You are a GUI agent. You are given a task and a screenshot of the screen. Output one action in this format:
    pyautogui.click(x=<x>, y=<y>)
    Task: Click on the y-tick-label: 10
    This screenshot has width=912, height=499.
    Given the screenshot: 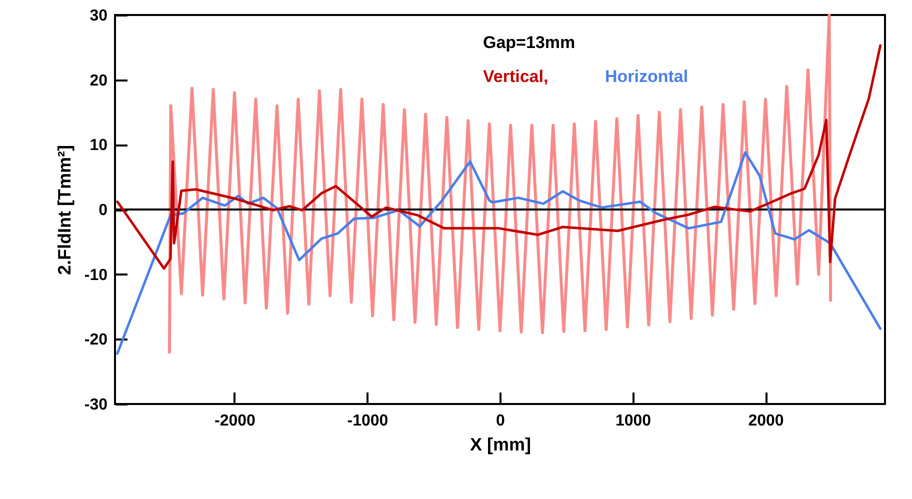 What is the action you would take?
    pyautogui.click(x=99, y=145)
    